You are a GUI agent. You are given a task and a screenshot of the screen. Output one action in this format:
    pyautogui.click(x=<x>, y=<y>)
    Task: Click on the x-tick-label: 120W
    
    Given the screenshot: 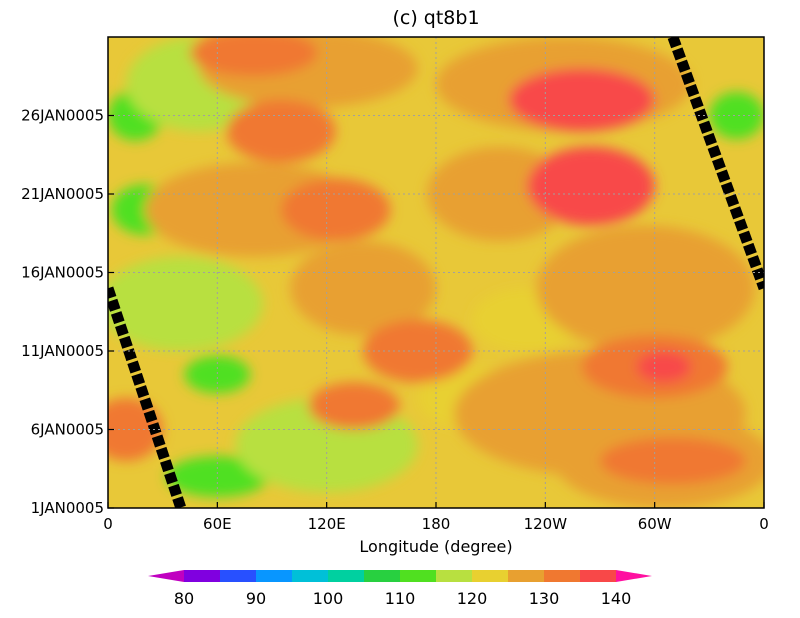 What is the action you would take?
    pyautogui.click(x=546, y=524)
    